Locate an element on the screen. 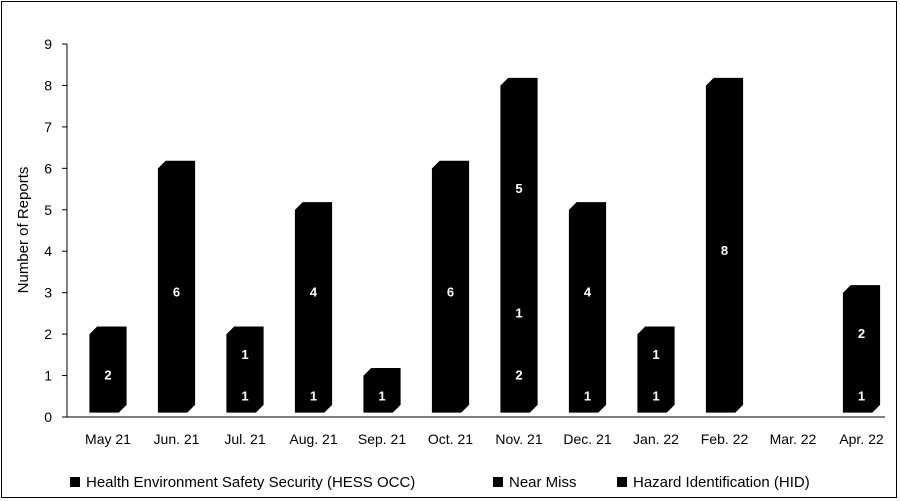 The image size is (900, 501). y-tick-label: 8 is located at coordinates (48, 85).